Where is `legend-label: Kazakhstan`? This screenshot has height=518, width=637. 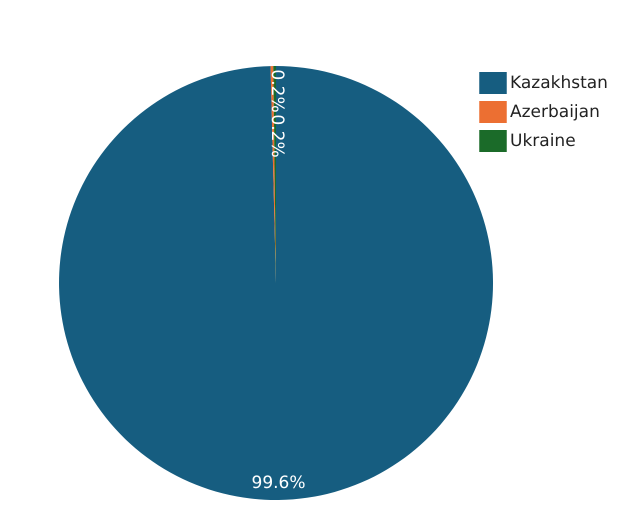 legend-label: Kazakhstan is located at coordinates (559, 83).